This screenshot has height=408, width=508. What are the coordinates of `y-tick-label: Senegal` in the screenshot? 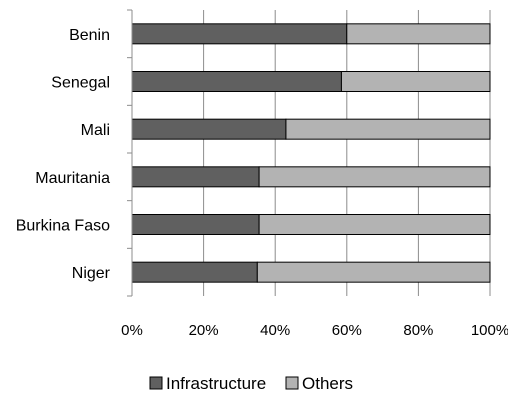 It's located at (80, 83).